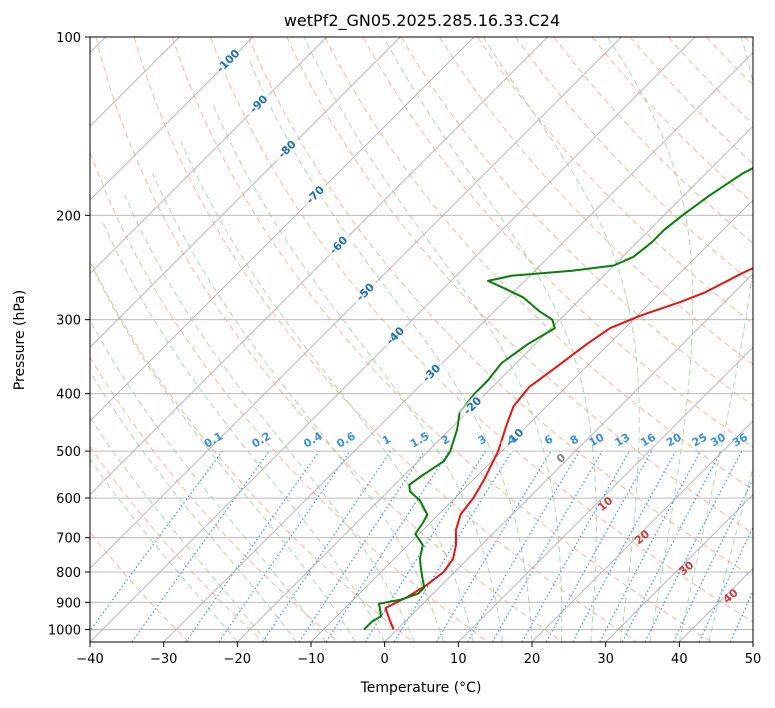 The width and height of the screenshot is (775, 708). What do you see at coordinates (386, 440) in the screenshot?
I see `mixing-ratio-label: 1` at bounding box center [386, 440].